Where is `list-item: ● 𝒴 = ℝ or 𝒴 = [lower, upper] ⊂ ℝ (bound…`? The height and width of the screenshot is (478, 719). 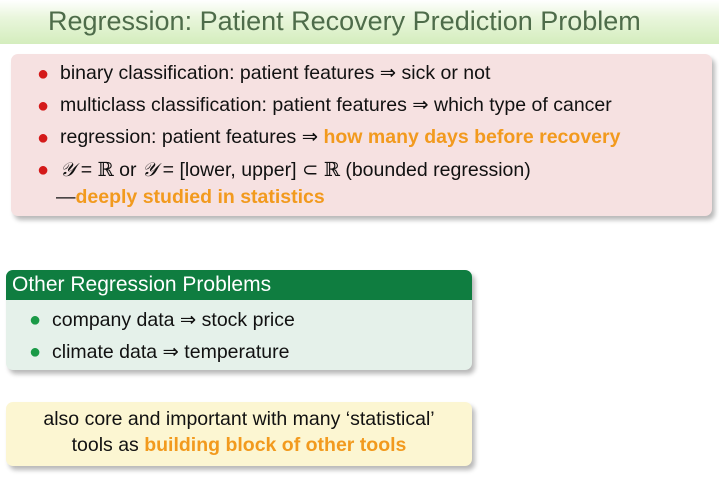
list-item: ● 𝒴 = ℝ or 𝒴 = [lower, upper] ⊂ ℝ (bound… is located at coordinates (328, 185).